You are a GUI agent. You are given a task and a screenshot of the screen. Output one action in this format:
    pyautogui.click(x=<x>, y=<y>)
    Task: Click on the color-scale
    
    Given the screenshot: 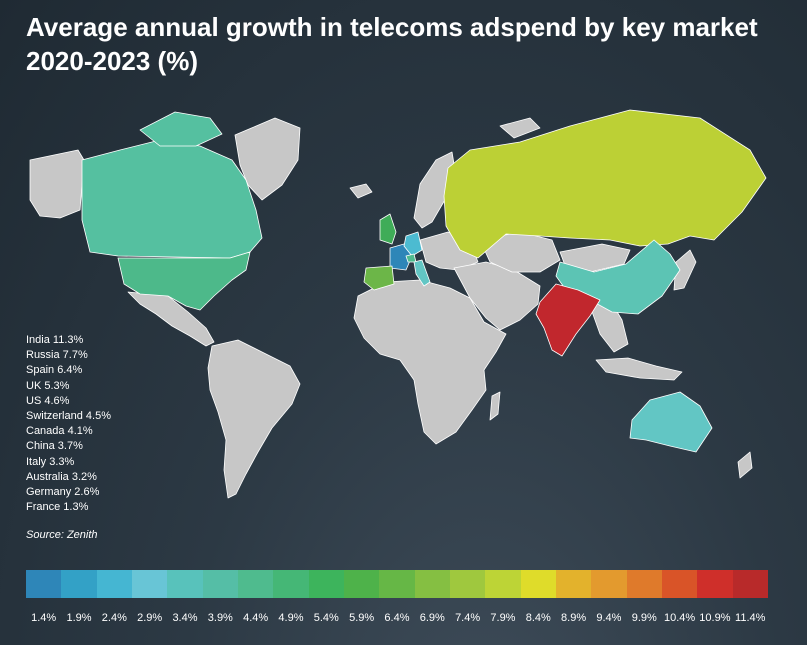 What is the action you would take?
    pyautogui.click(x=397, y=584)
    